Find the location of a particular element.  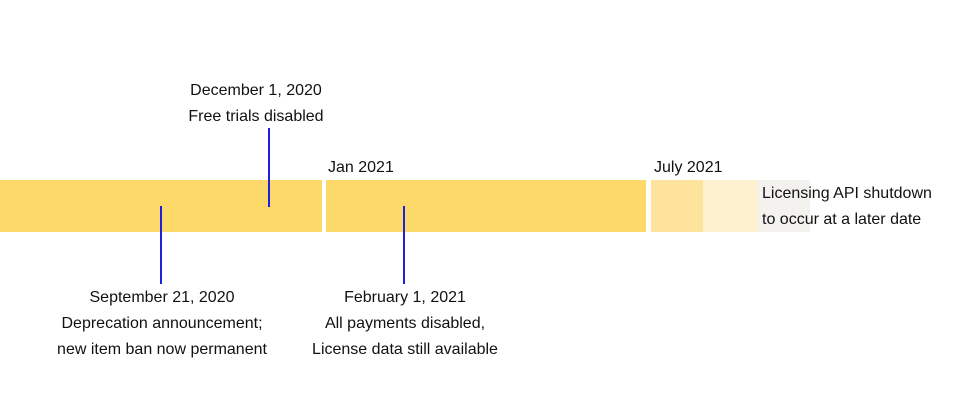

note-line: Licensing API shutdown is located at coordinates (847, 193).